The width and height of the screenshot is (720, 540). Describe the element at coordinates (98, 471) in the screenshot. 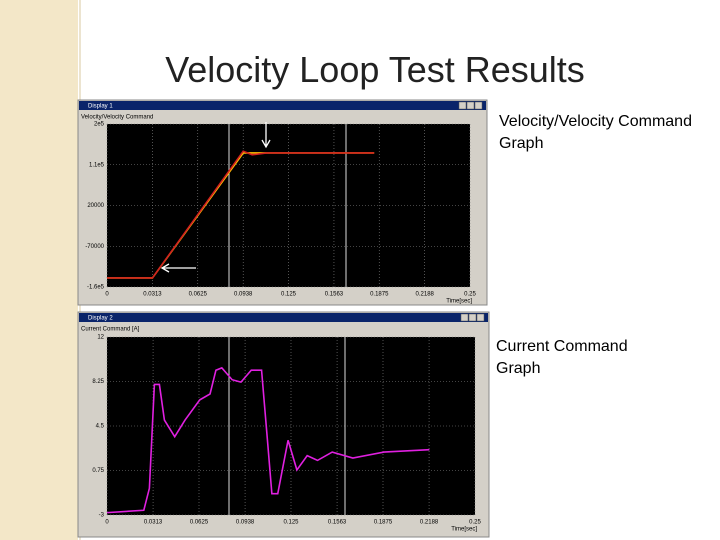

I see `y-tick-label: 0.75` at that location.